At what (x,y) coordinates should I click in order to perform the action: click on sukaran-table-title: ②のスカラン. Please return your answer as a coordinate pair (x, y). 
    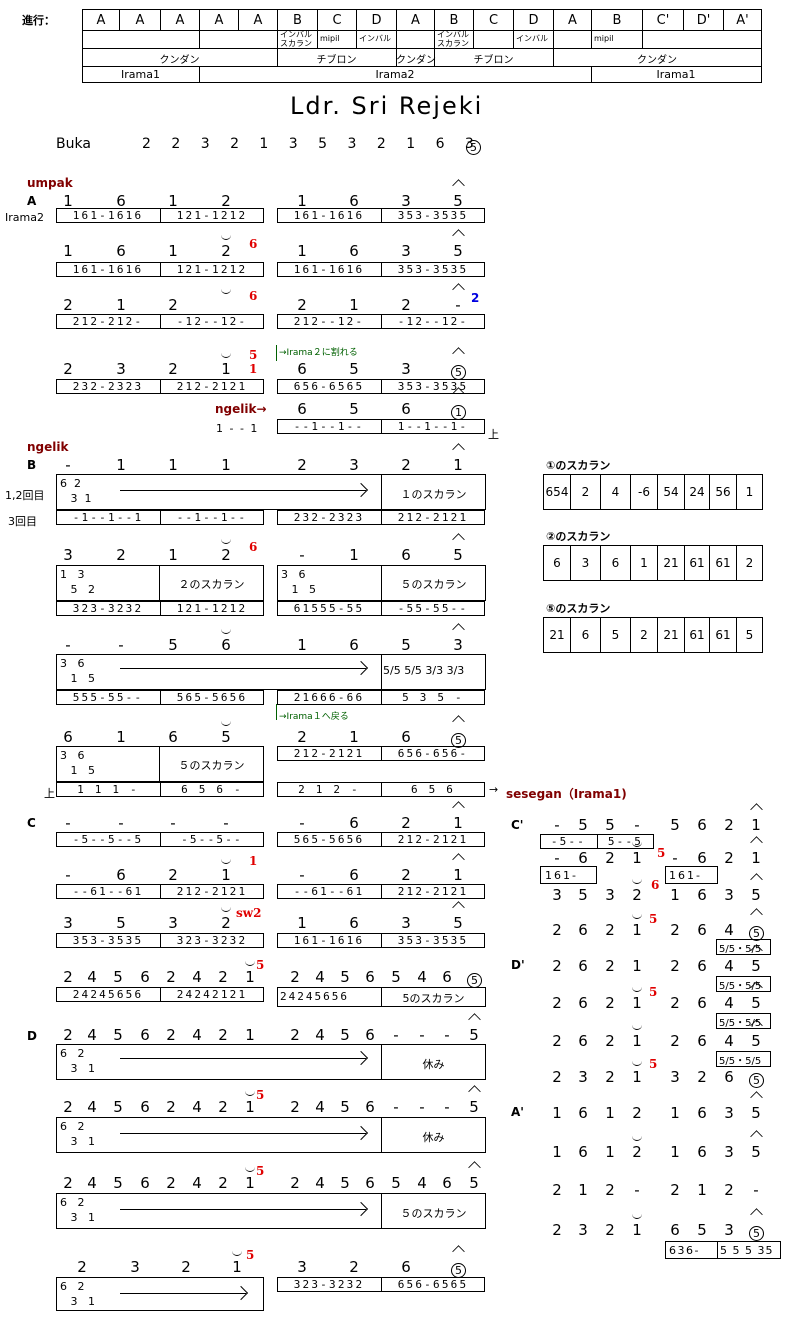
    Looking at the image, I should click on (578, 536).